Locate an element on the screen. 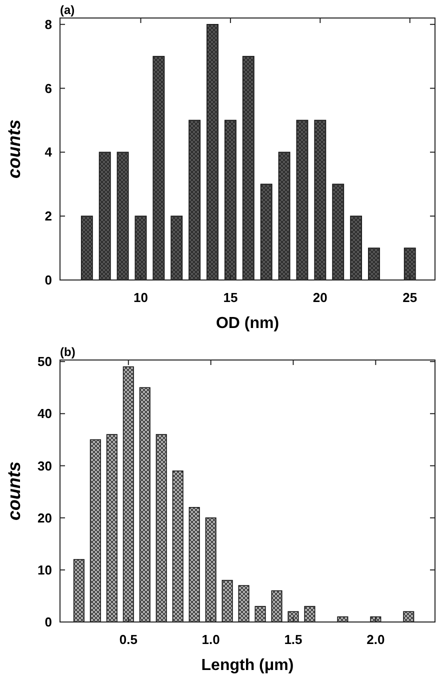 This screenshot has width=441, height=692. x-tick-label: 1.0 is located at coordinates (211, 639).